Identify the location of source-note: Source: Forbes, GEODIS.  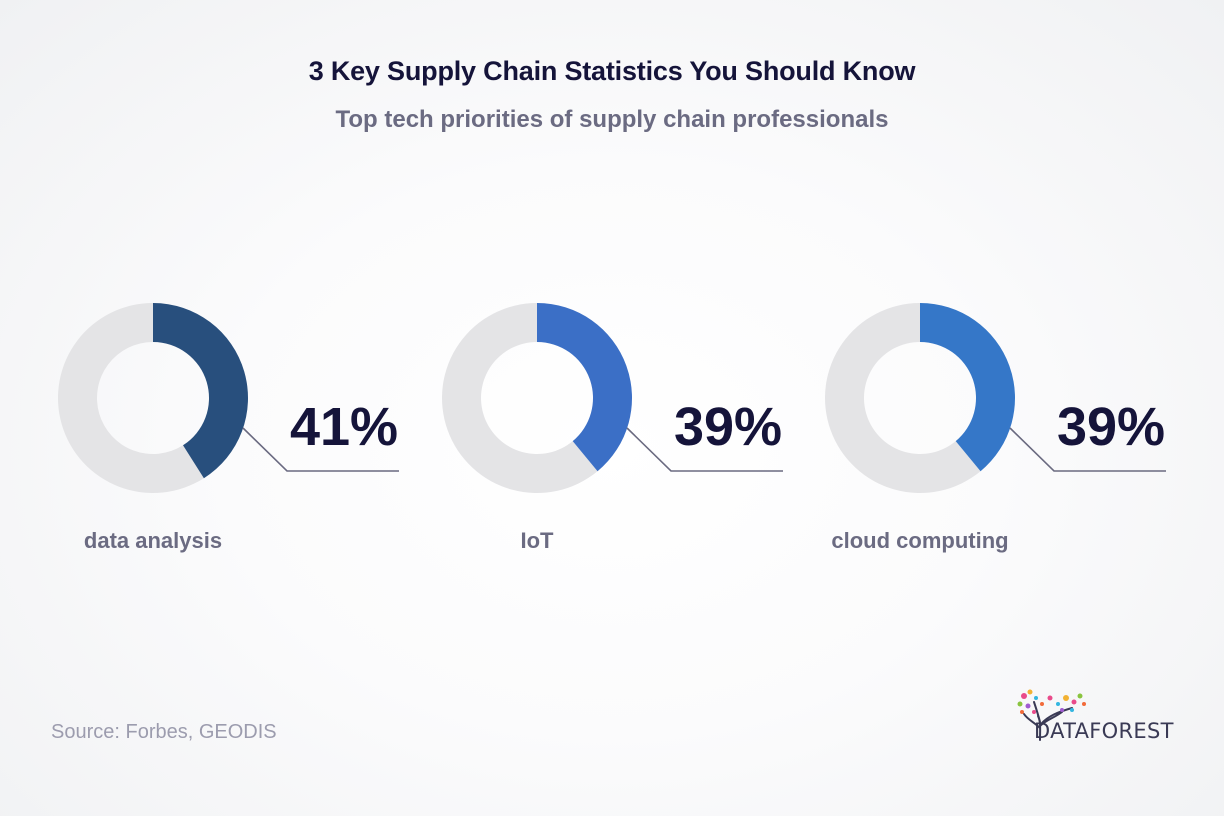
(164, 732).